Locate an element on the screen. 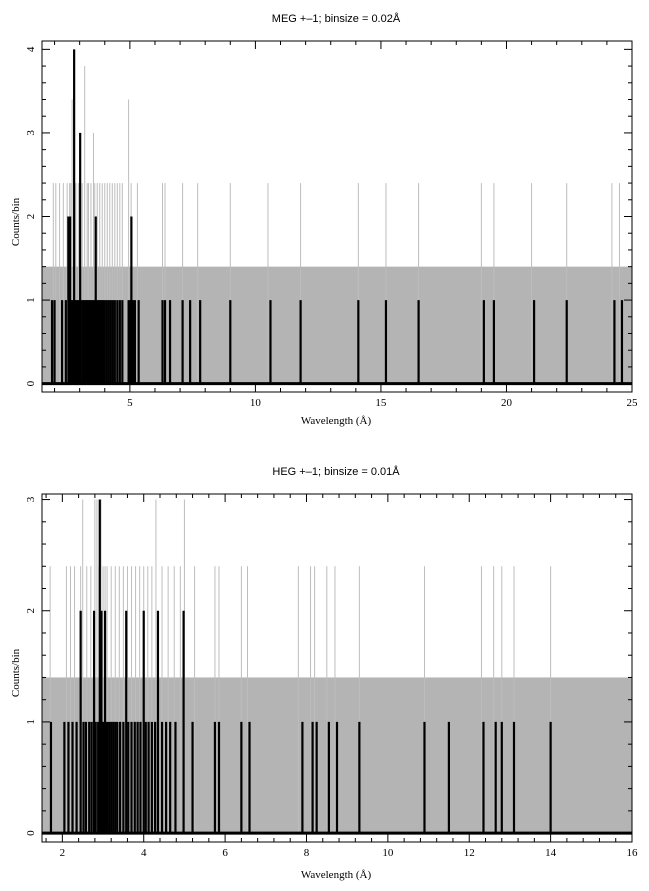 This screenshot has height=891, width=649. heg-x-tick-label: 4 is located at coordinates (144, 853).